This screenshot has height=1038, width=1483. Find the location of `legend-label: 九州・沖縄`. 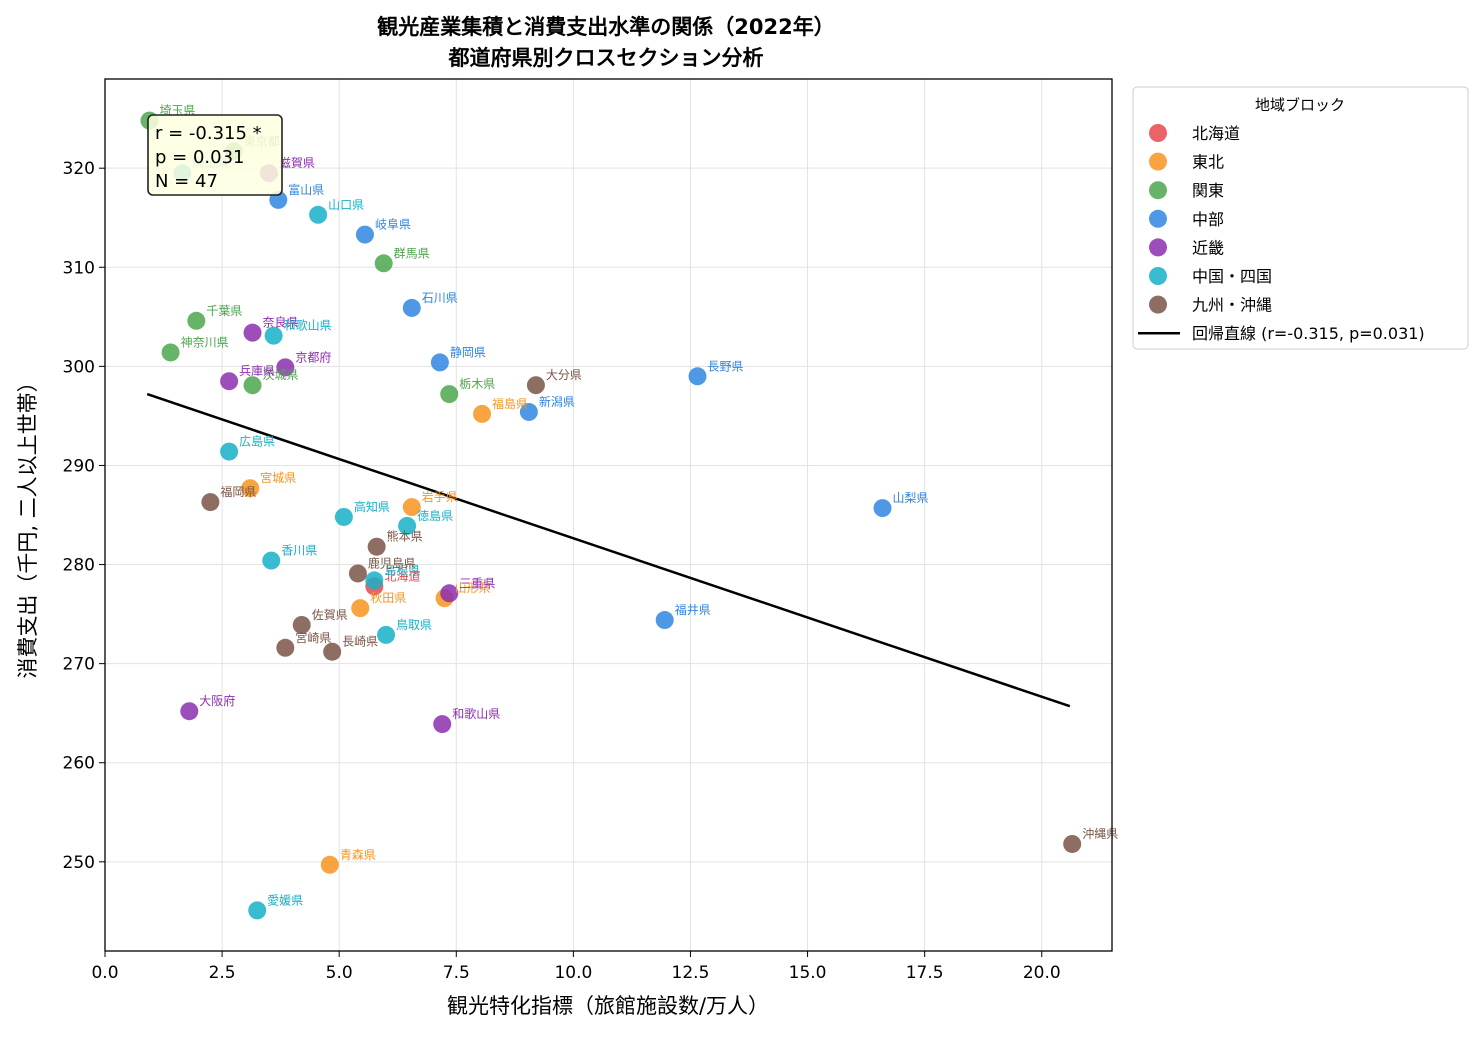

legend-label: 九州・沖縄 is located at coordinates (1232, 305).